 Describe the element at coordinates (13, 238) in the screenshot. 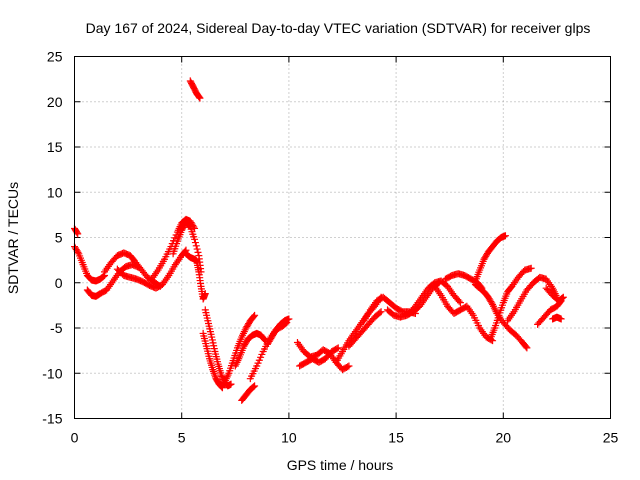

I see `y-axis-label: SDTVAR / TECUs` at that location.